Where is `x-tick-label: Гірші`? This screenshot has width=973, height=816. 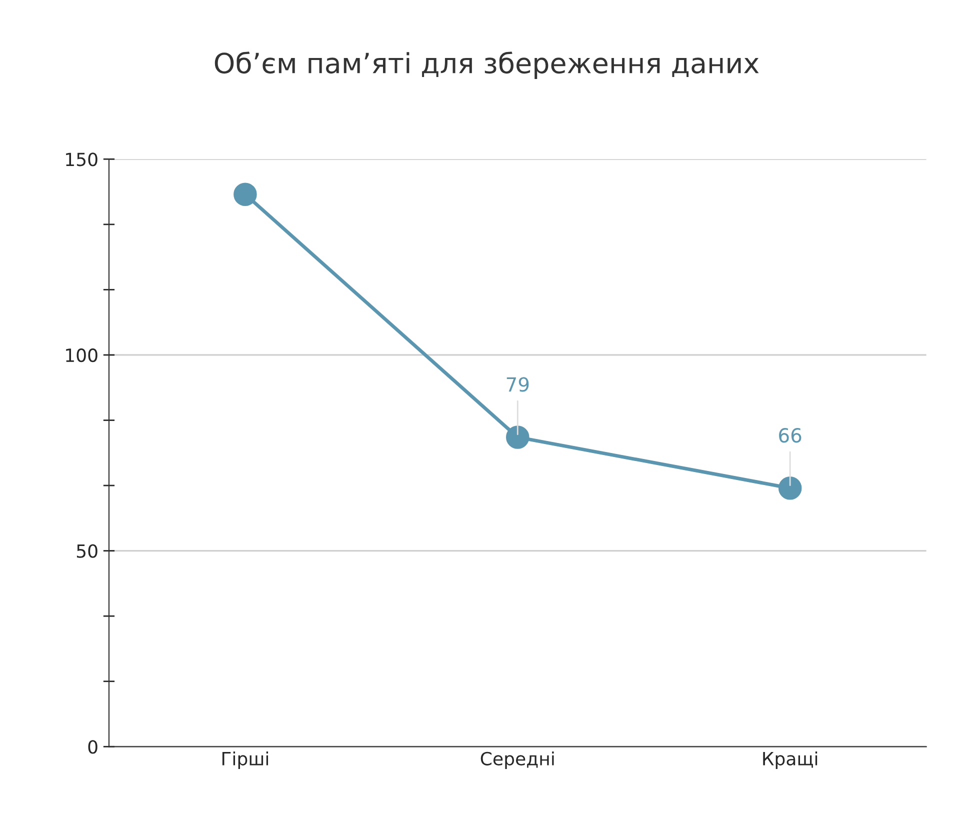
x-tick-label: Гірші is located at coordinates (245, 760).